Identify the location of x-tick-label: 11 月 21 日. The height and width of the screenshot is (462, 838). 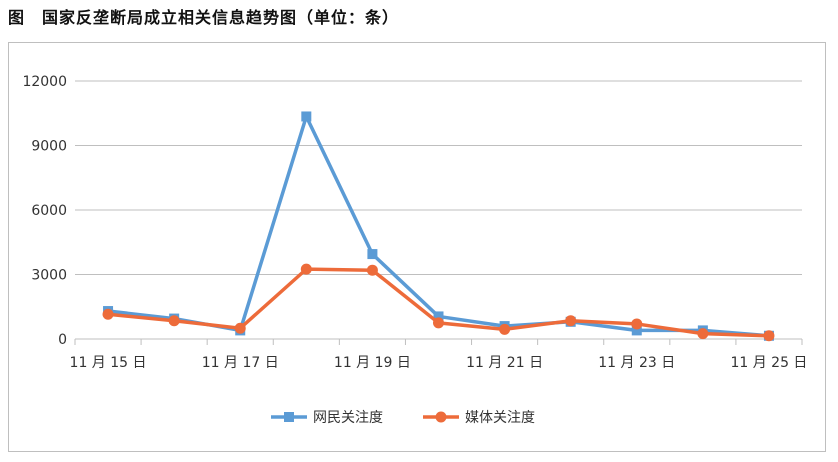
(504, 363).